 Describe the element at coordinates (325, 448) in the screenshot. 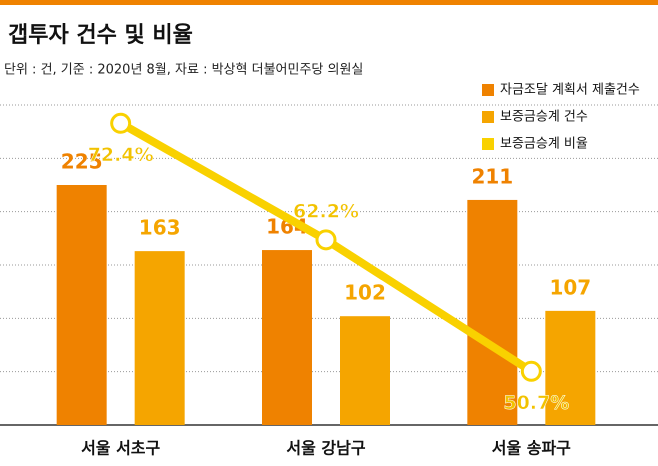

I see `x-tick-label: 서울 강남구` at that location.